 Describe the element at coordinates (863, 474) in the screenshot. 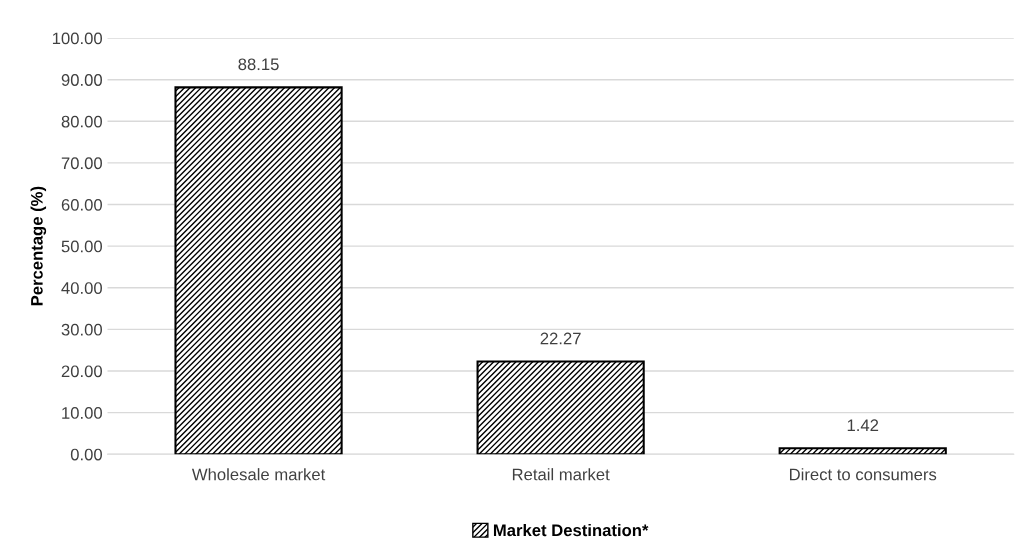

I see `x-tick-label: Direct to consumers` at that location.